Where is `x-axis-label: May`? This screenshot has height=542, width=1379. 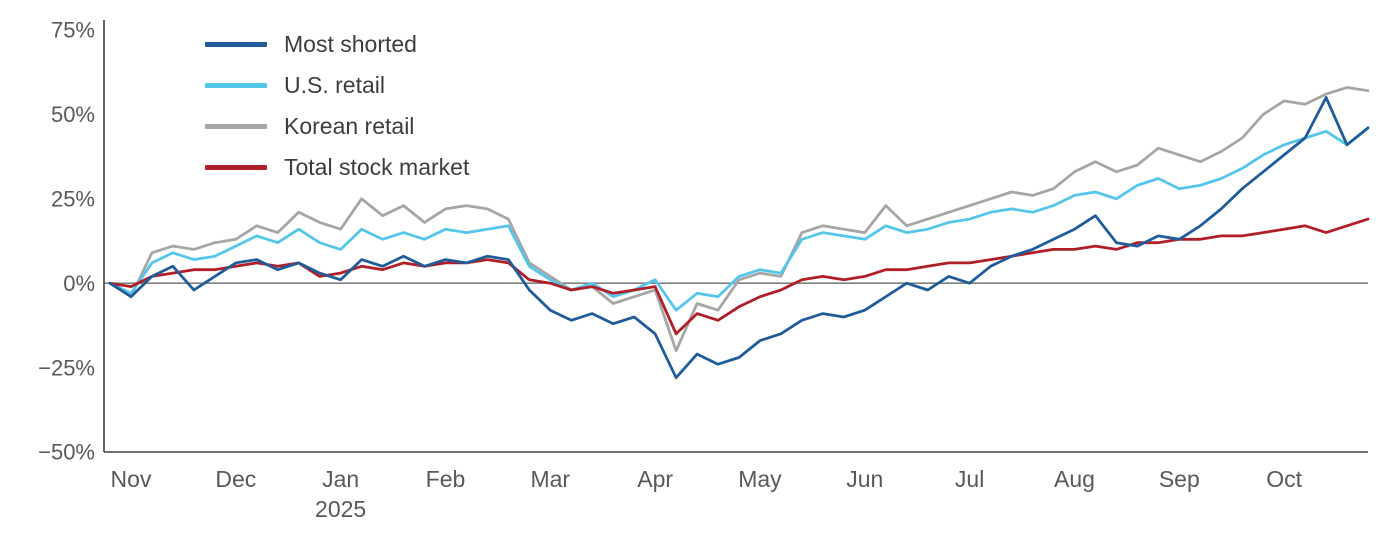 x-axis-label: May is located at coordinates (760, 479).